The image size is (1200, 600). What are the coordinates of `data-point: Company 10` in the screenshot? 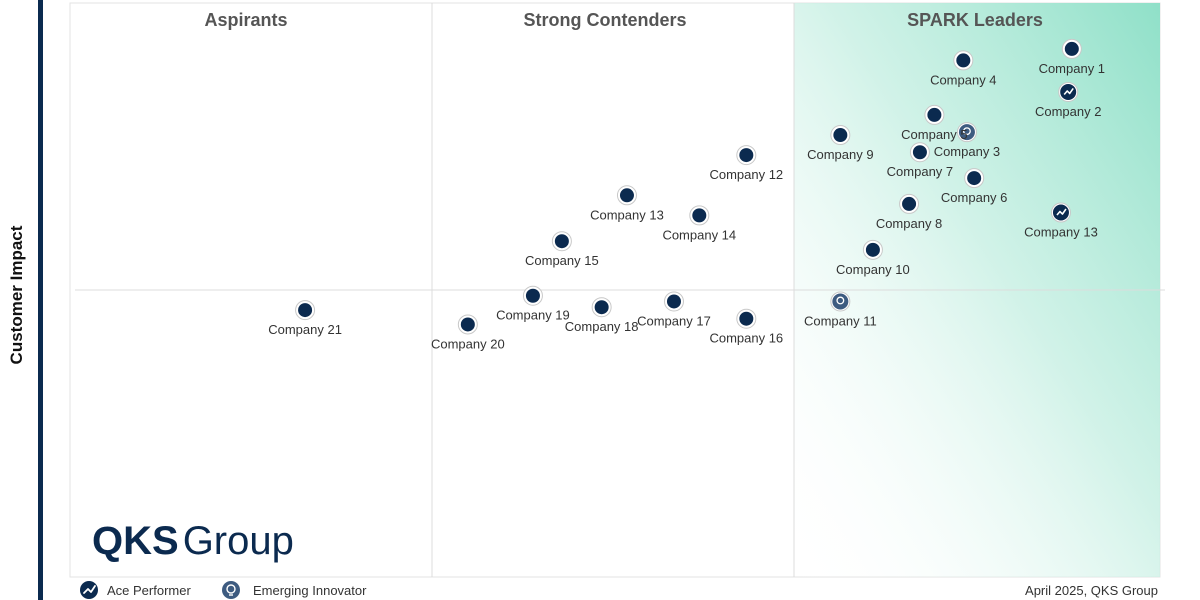 It's located at (873, 258).